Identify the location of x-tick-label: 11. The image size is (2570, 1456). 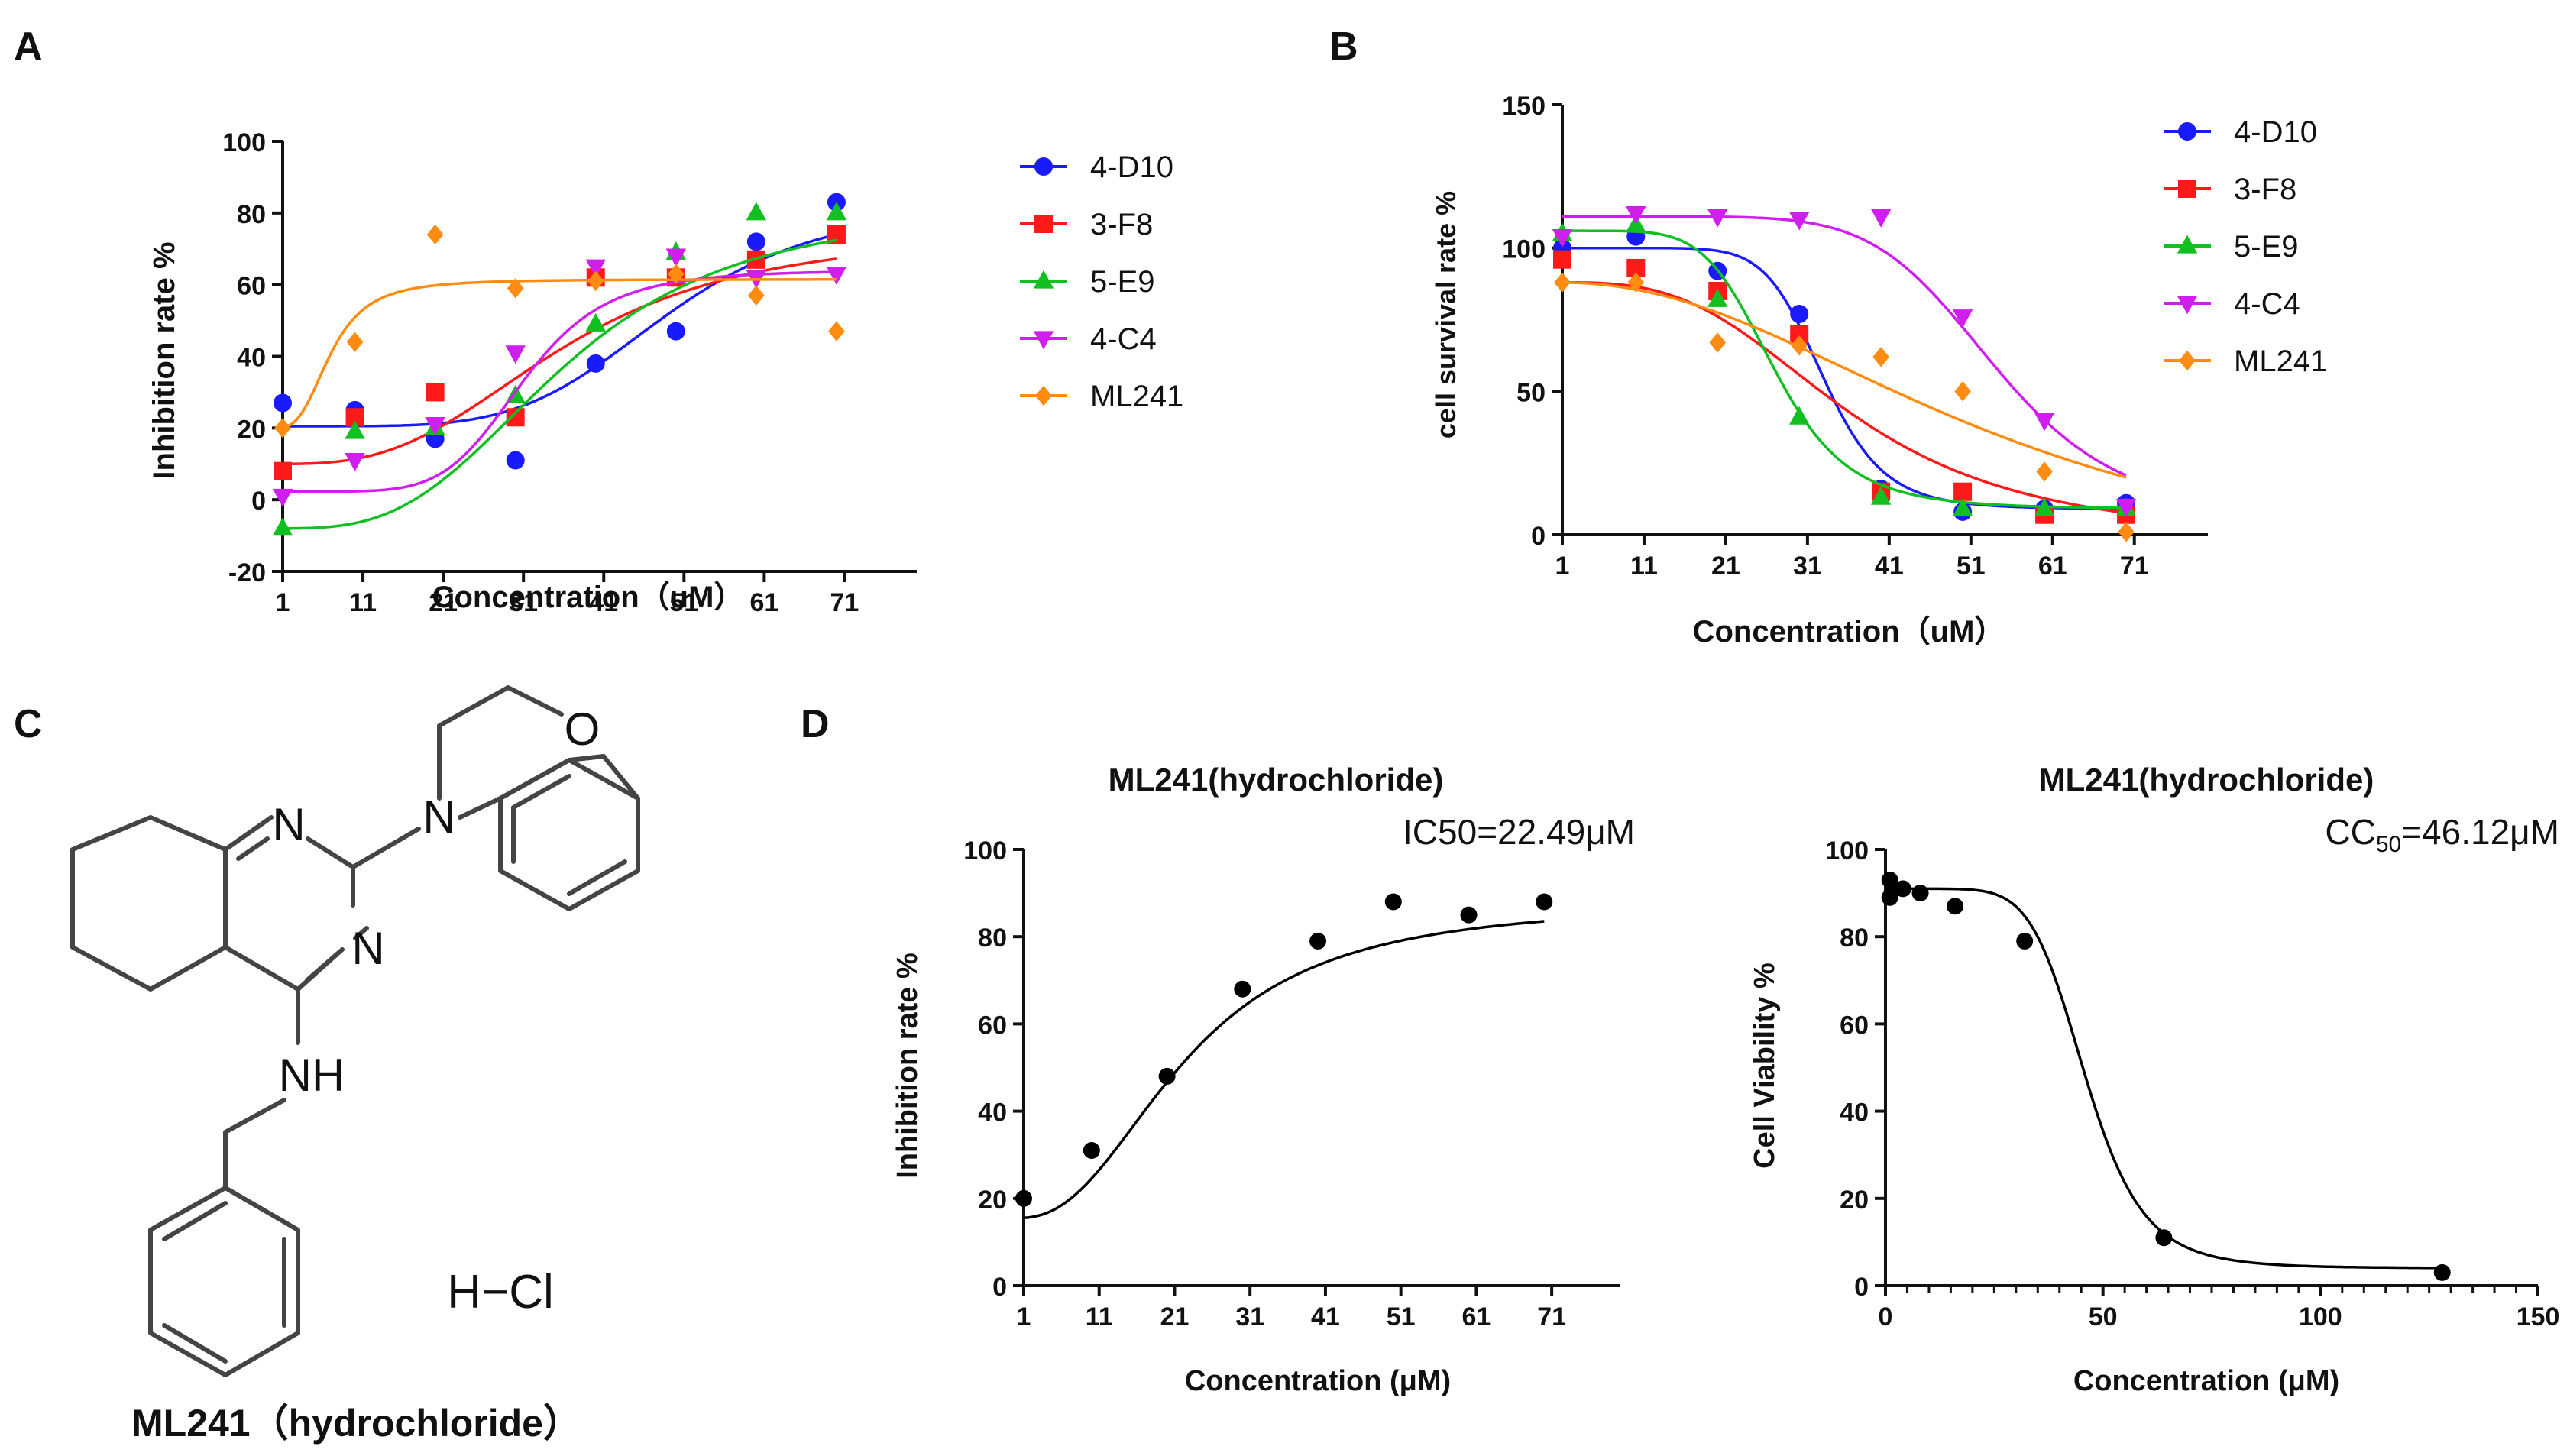
(363, 602).